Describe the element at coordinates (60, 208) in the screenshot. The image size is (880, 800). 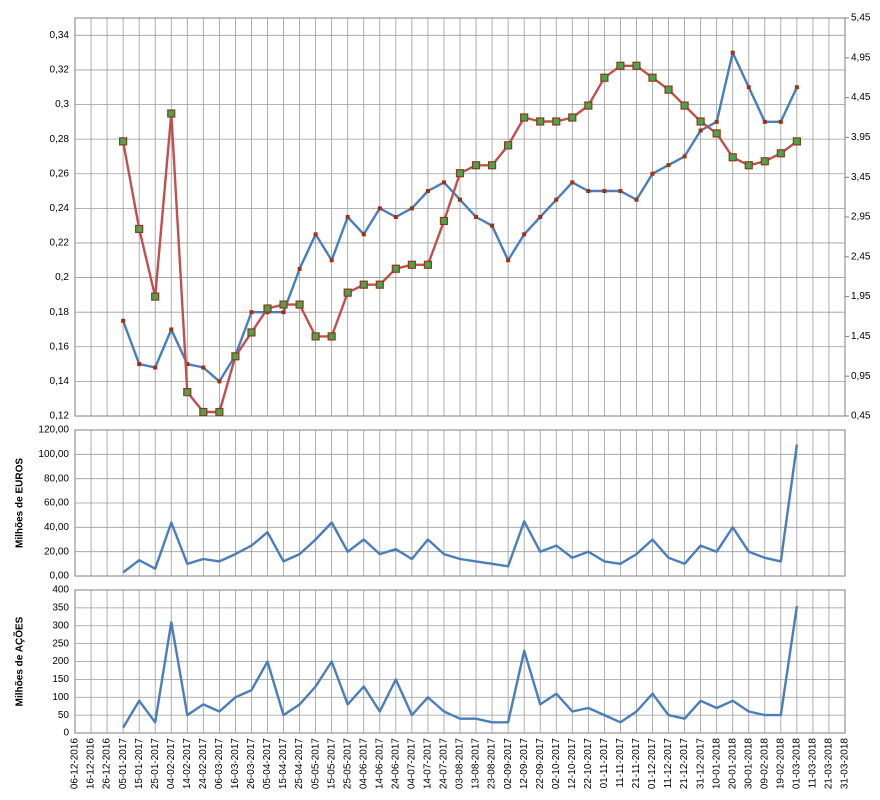
I see `y-tick-label: 0,24` at that location.